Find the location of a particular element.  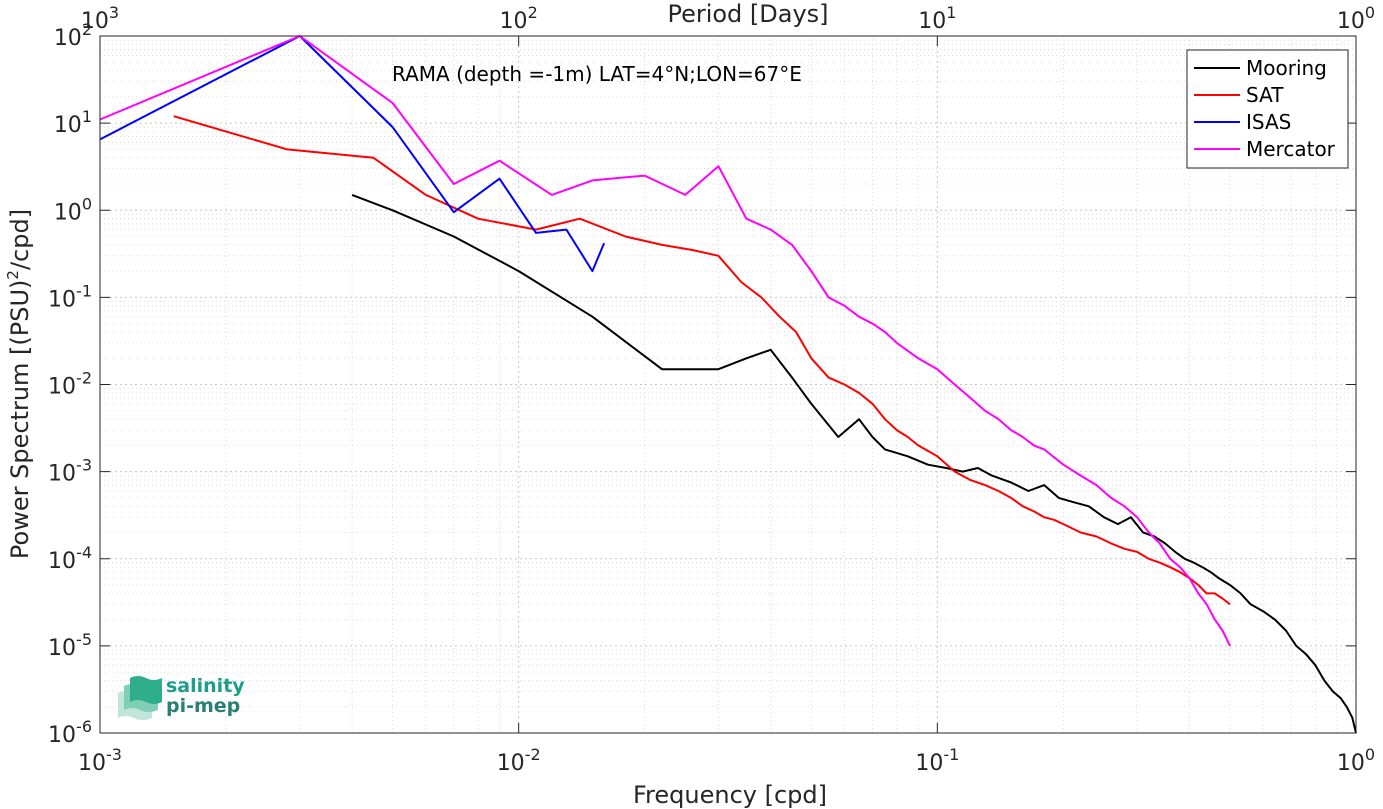

legend-label-sat: SAT is located at coordinates (1265, 95).